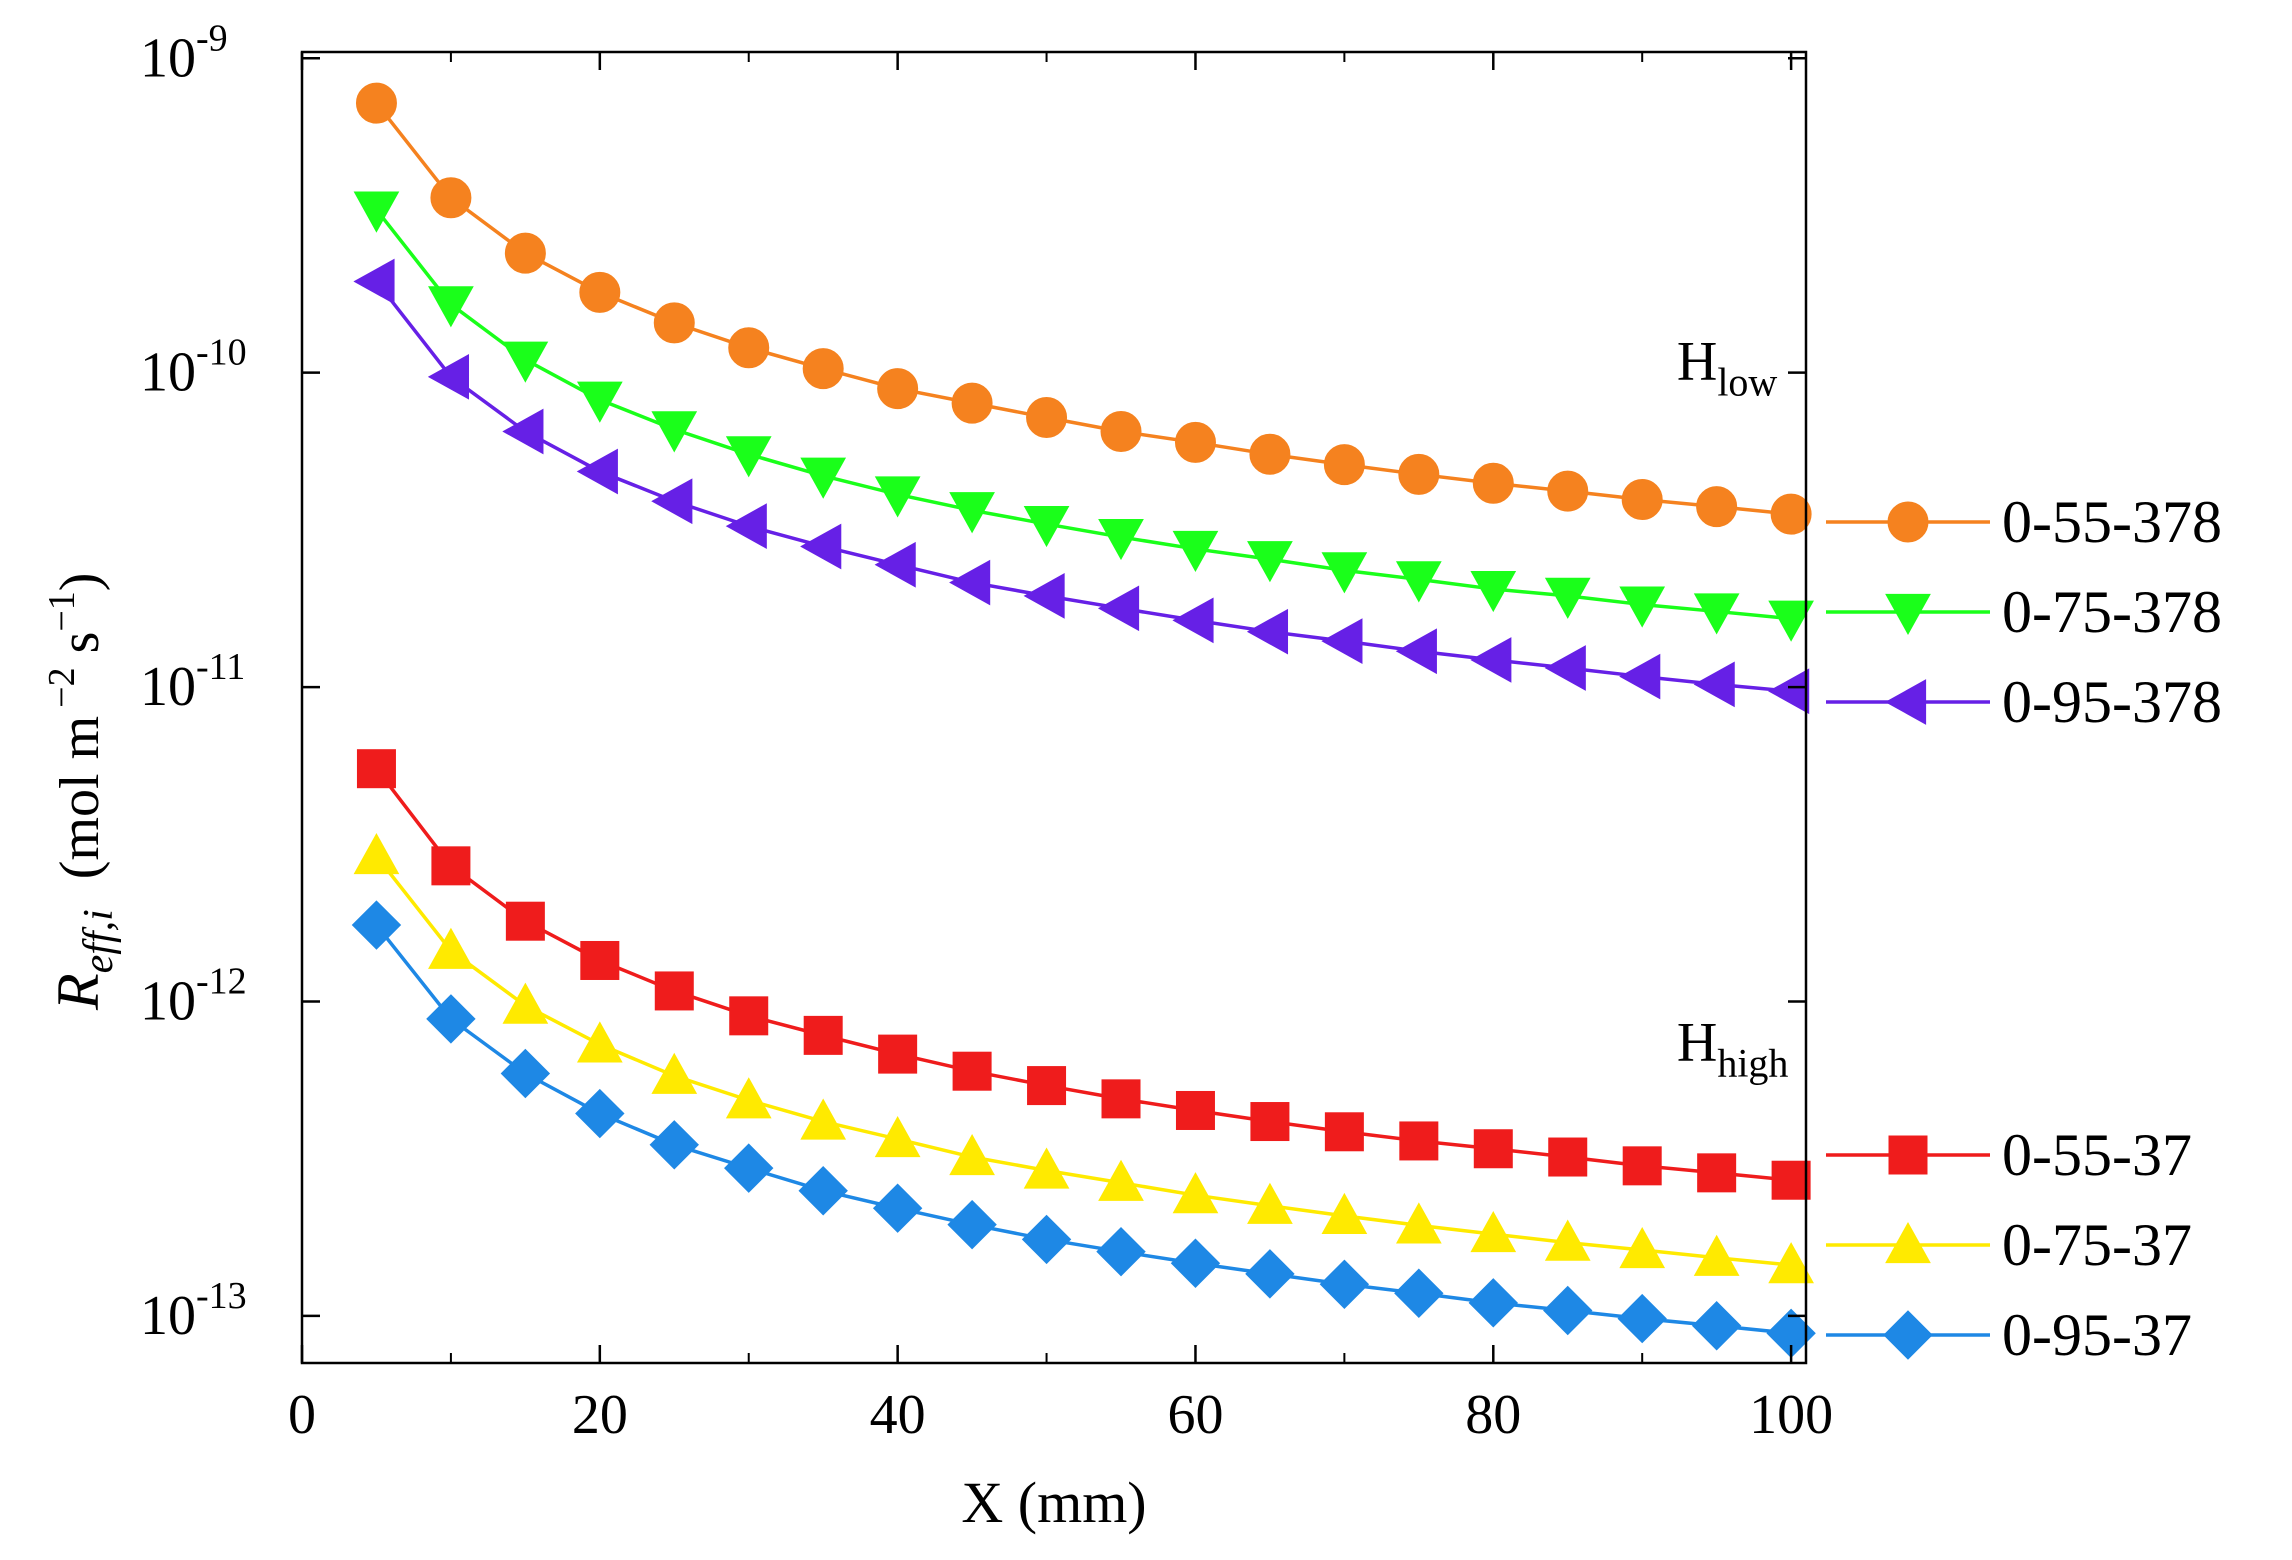  I want to click on x-tick-label: 100, so click(1791, 1415).